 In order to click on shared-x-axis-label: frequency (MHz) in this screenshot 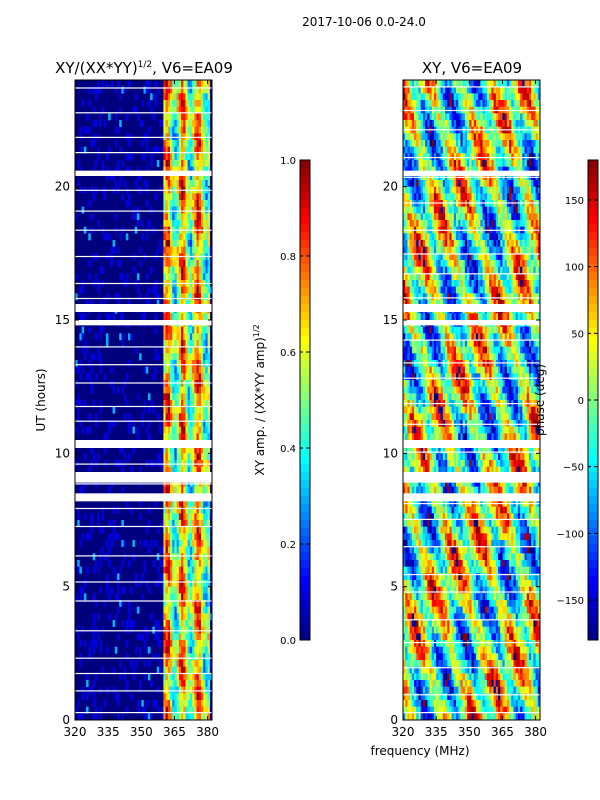, I will do `click(419, 751)`.